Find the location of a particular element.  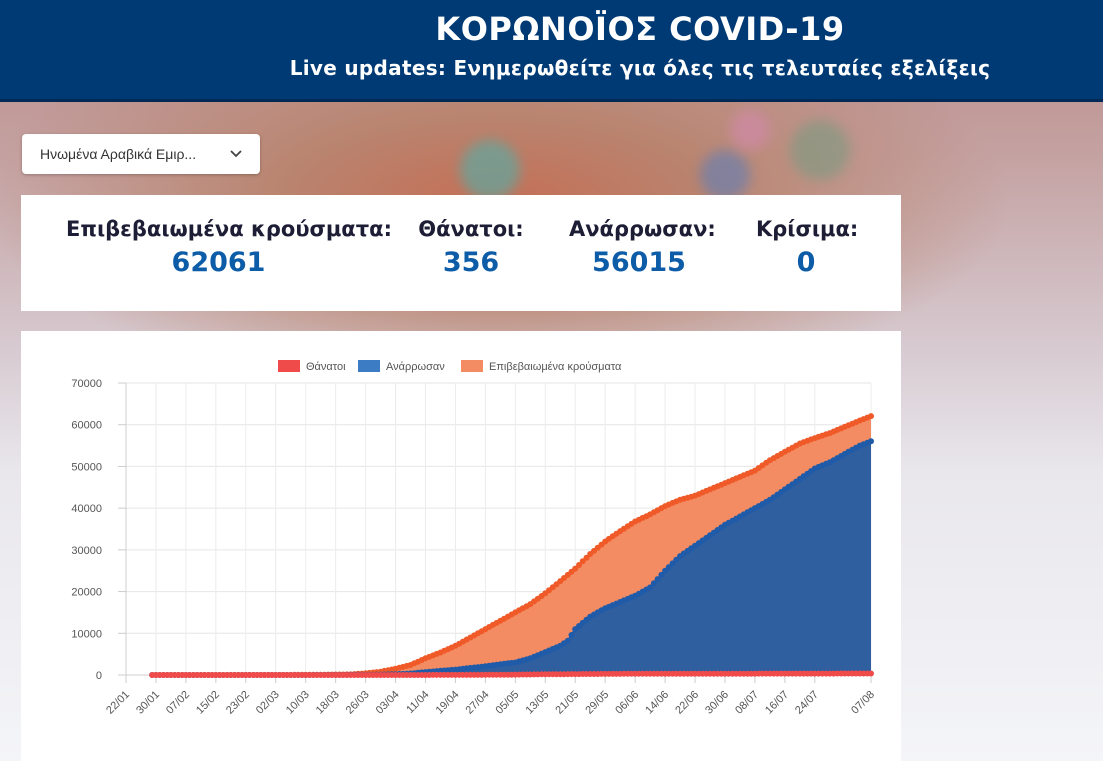

x-tick-label: 07/08 is located at coordinates (863, 703).